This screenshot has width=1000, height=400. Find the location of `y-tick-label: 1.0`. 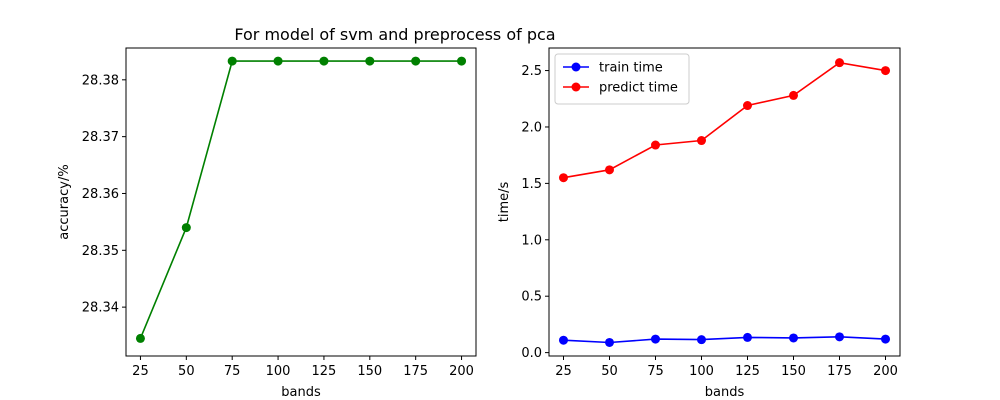

y-tick-label: 1.0 is located at coordinates (531, 240).